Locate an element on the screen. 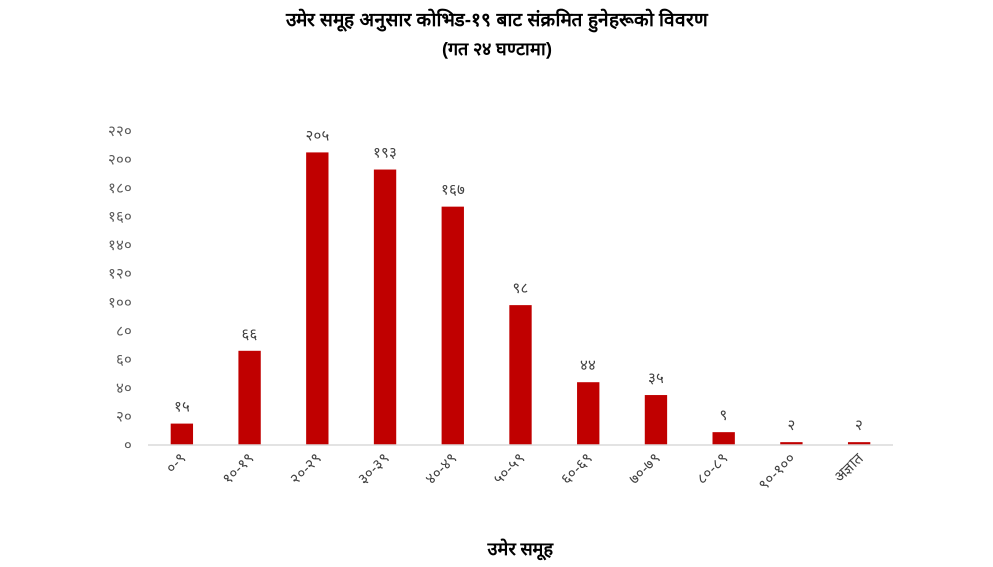  data-label: २०५ is located at coordinates (317, 135).